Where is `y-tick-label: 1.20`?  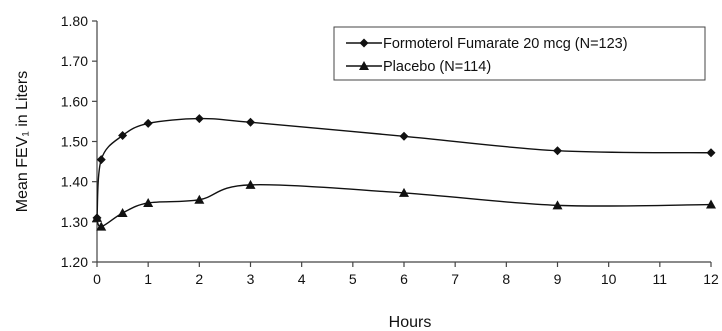 y-tick-label: 1.20 is located at coordinates (74, 262).